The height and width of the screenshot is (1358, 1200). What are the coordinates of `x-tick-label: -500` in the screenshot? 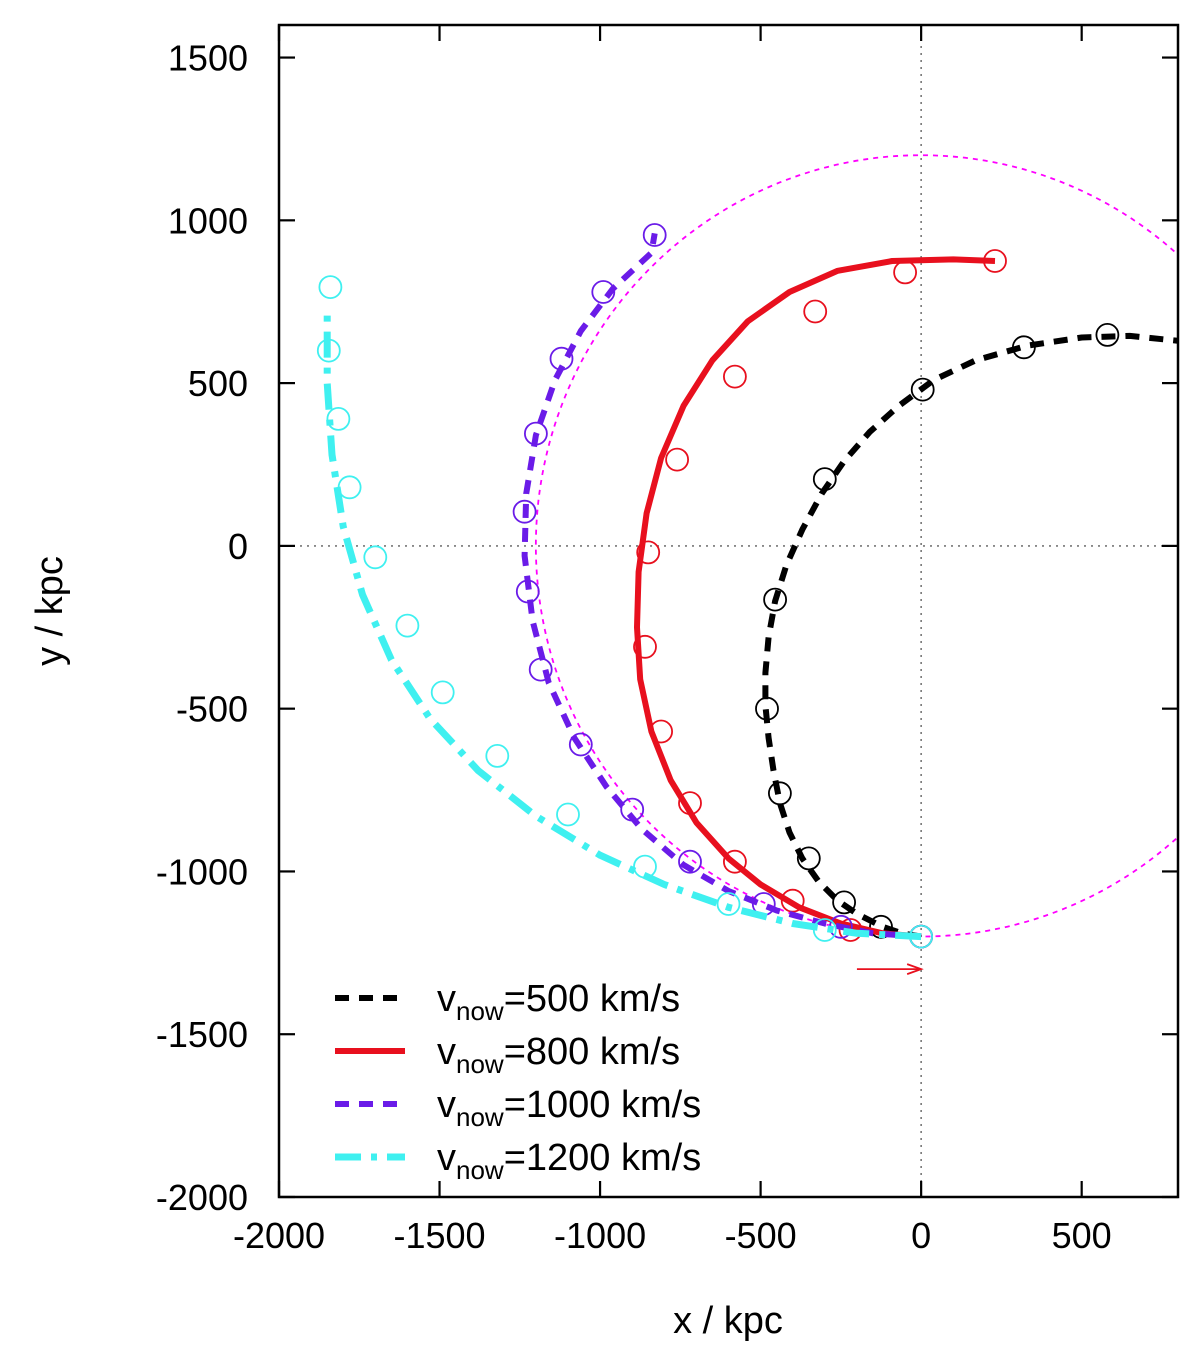 It's located at (761, 1235).